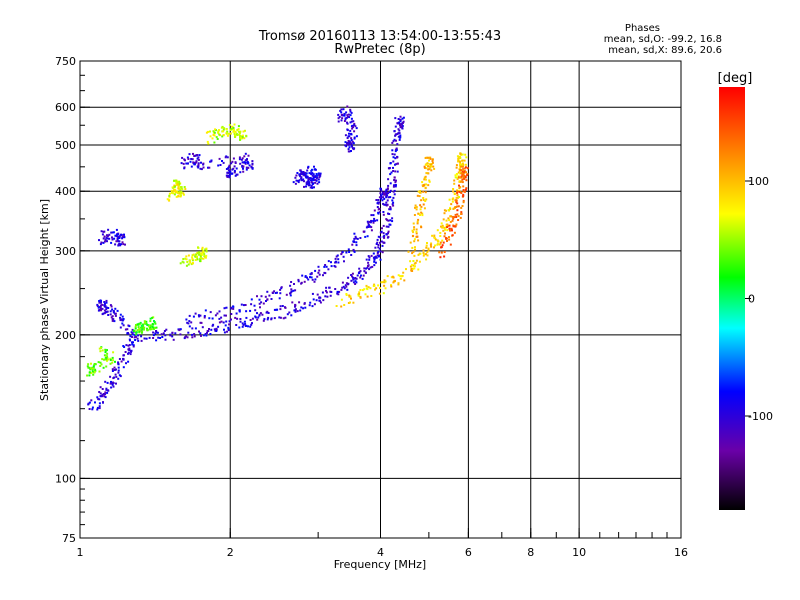 This screenshot has height=600, width=800. I want to click on x-axis-label: Frequency [MHz], so click(380, 564).